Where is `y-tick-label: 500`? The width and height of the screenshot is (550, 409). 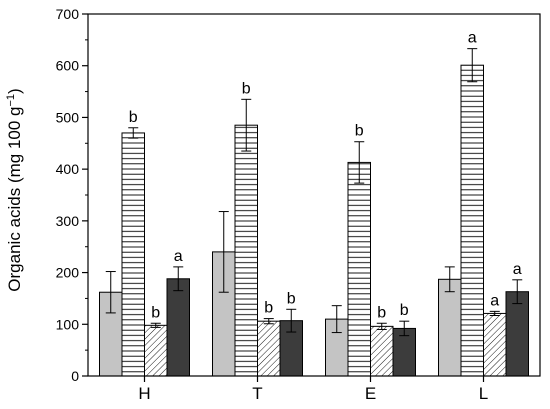 y-tick-label: 500 is located at coordinates (68, 117).